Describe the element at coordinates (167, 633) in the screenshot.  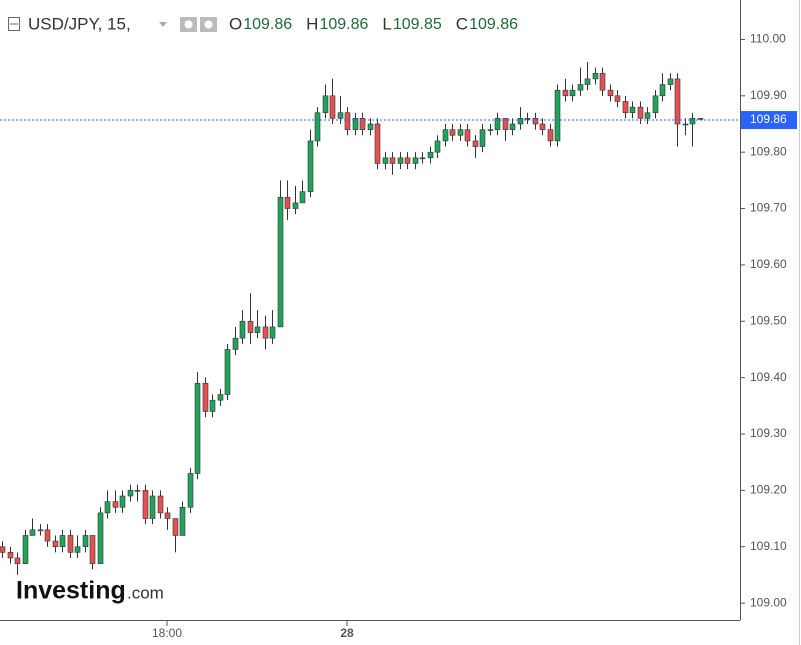
I see `x-tick-label: 18:00` at that location.